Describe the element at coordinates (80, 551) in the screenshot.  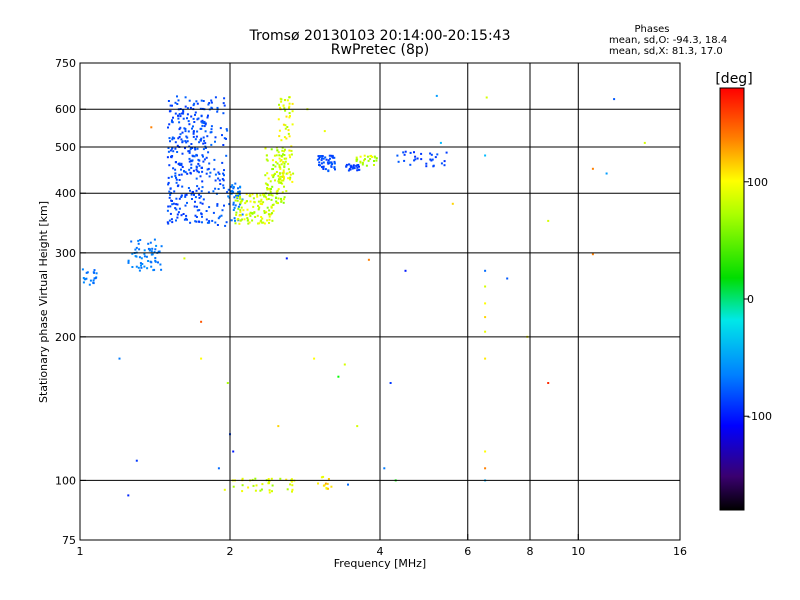
I see `x-tick-label: 1` at that location.